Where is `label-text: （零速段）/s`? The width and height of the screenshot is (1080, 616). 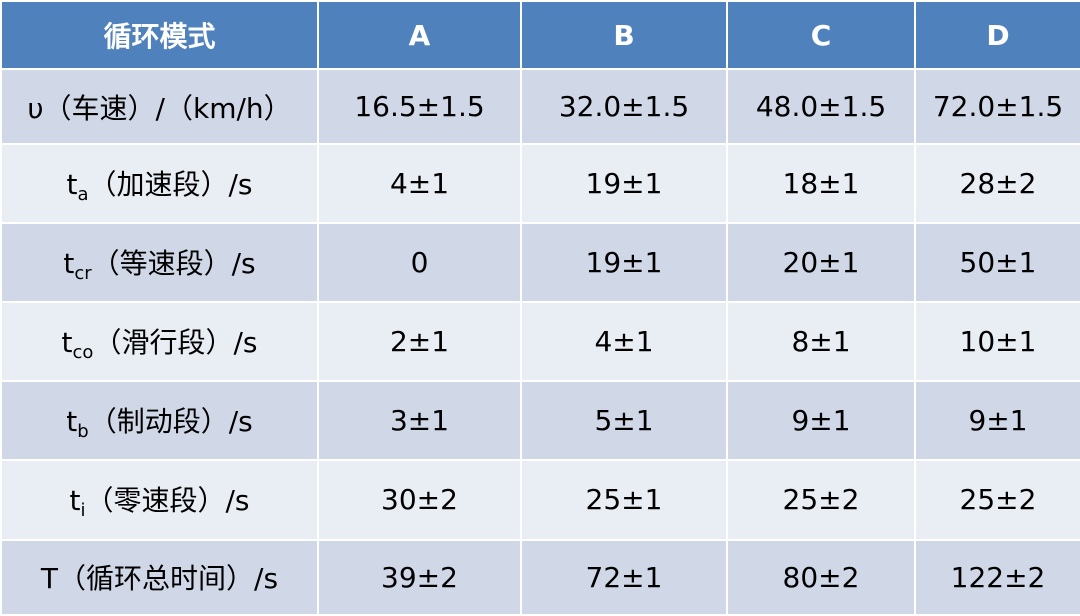
label-text: （零速段）/s is located at coordinates (167, 500).